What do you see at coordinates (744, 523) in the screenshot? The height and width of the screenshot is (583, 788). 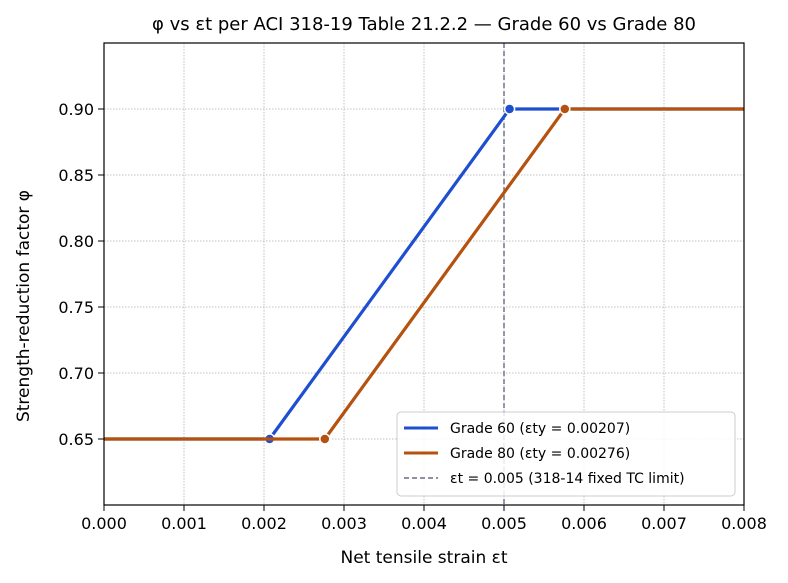 I see `x-tick-label: 0.008` at bounding box center [744, 523].